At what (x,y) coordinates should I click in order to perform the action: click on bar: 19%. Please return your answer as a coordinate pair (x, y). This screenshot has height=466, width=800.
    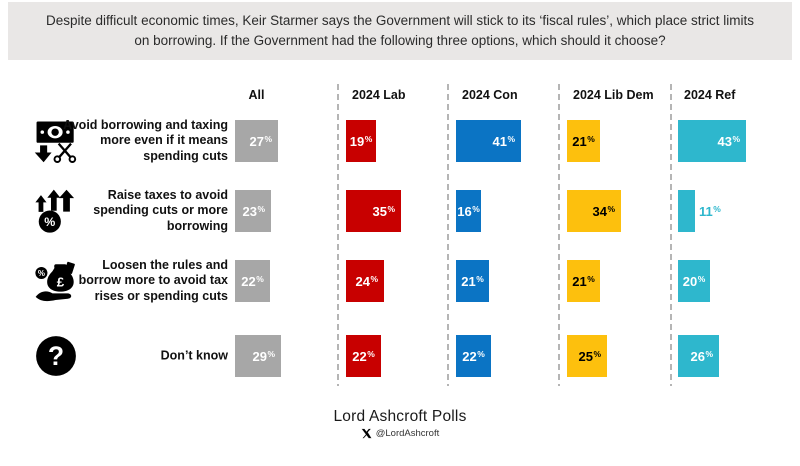
    Looking at the image, I should click on (361, 141).